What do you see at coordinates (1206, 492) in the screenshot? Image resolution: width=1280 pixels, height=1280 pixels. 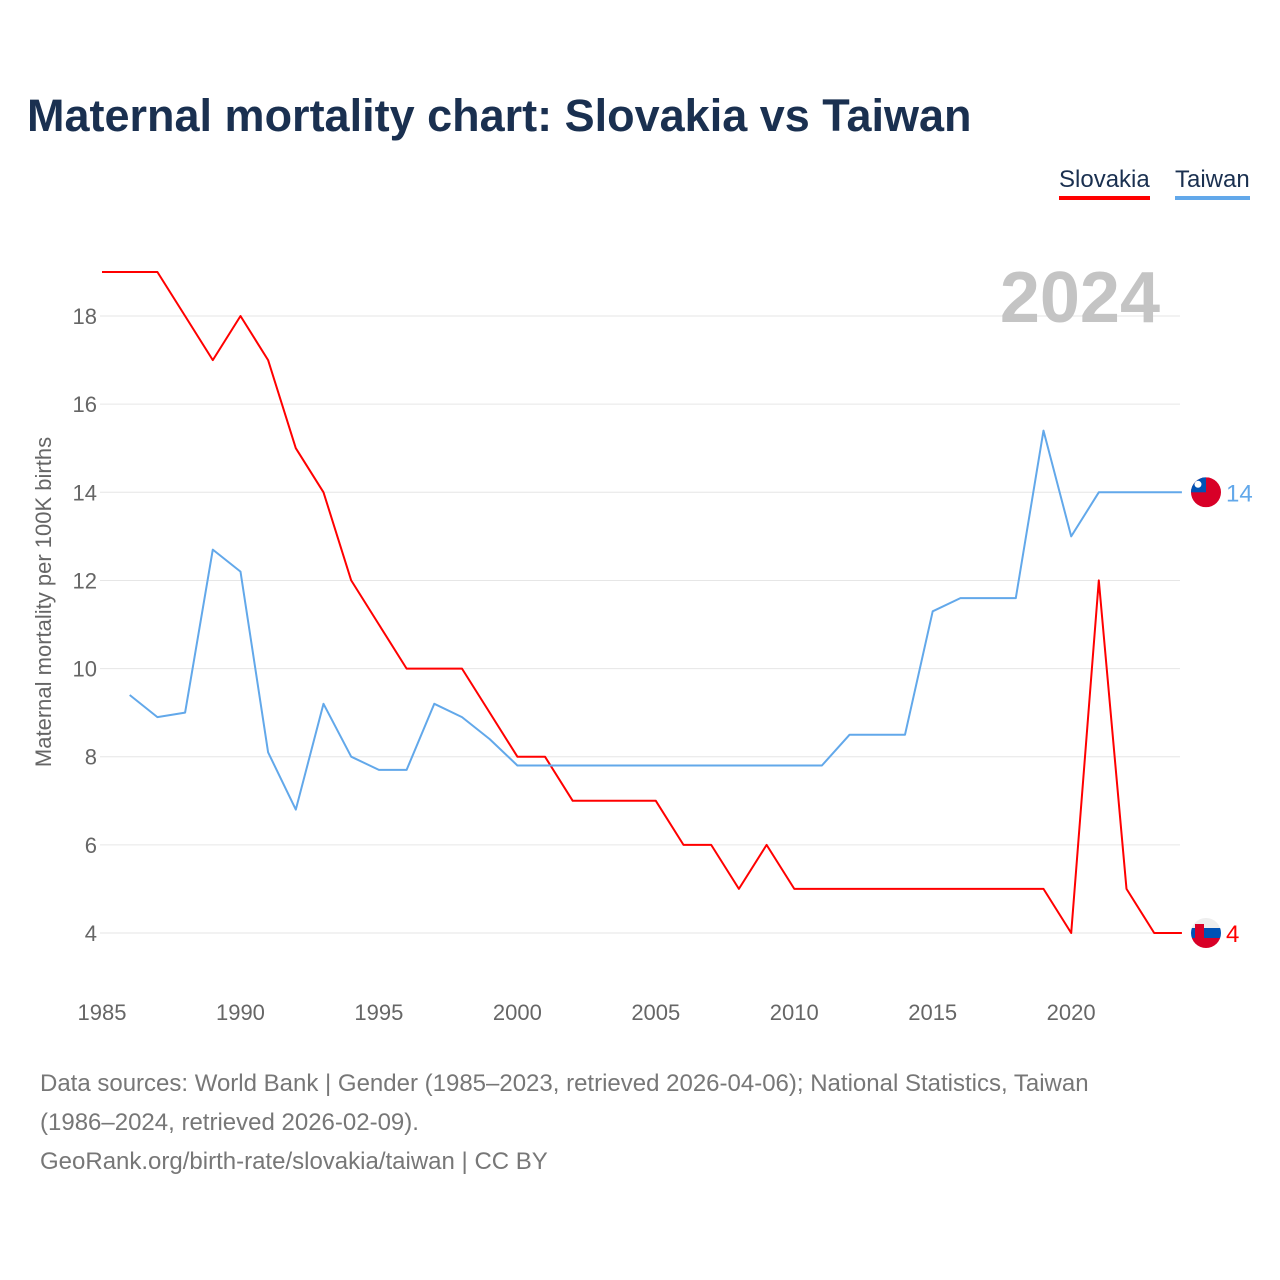 I see `taiwan-flag-icon` at bounding box center [1206, 492].